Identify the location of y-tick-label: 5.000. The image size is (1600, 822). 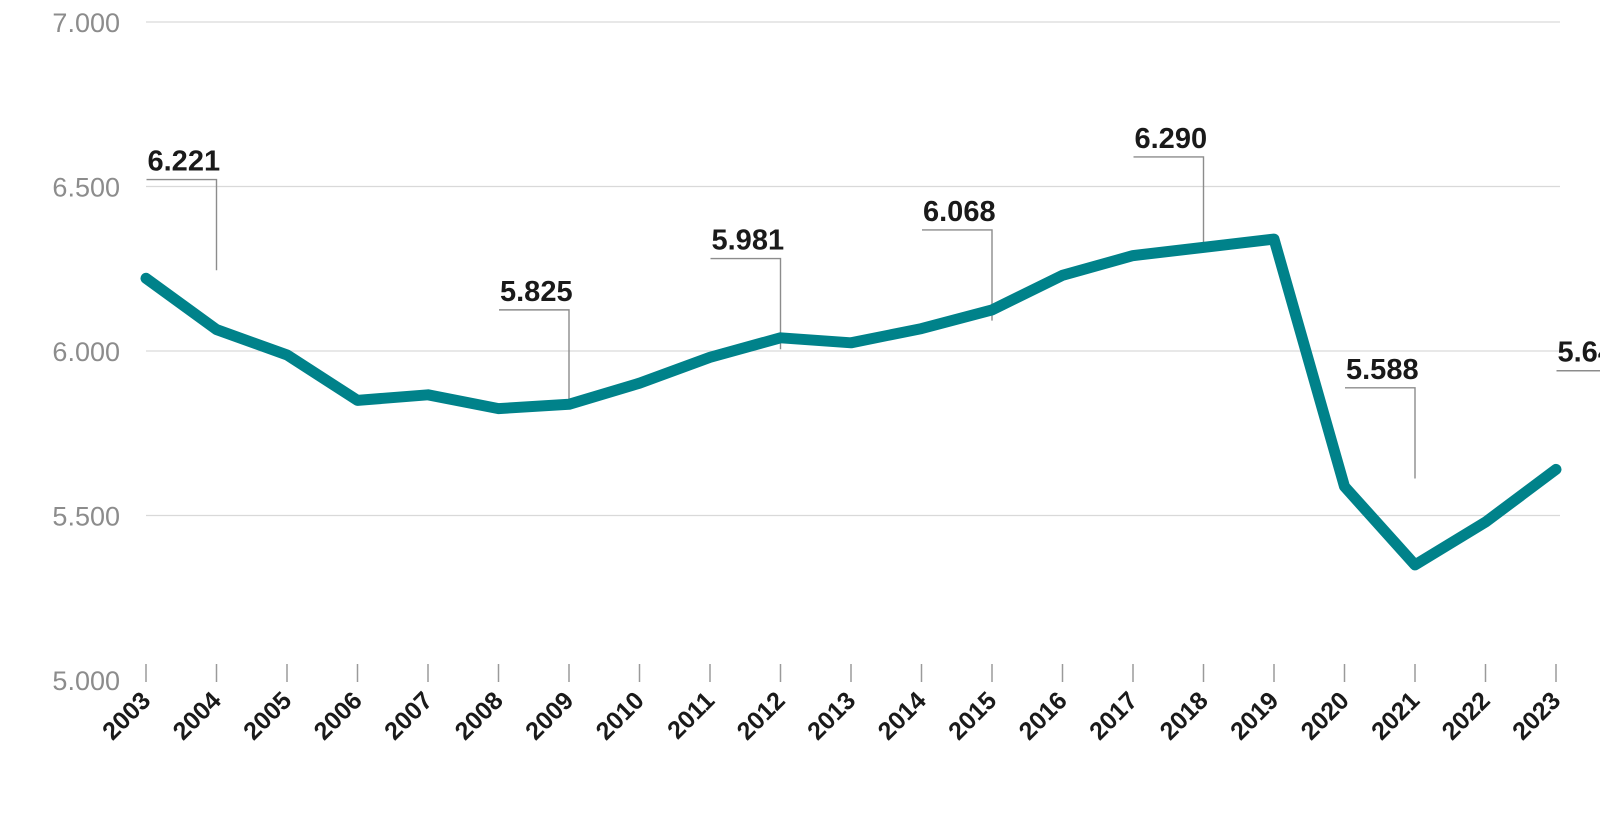
(86, 681).